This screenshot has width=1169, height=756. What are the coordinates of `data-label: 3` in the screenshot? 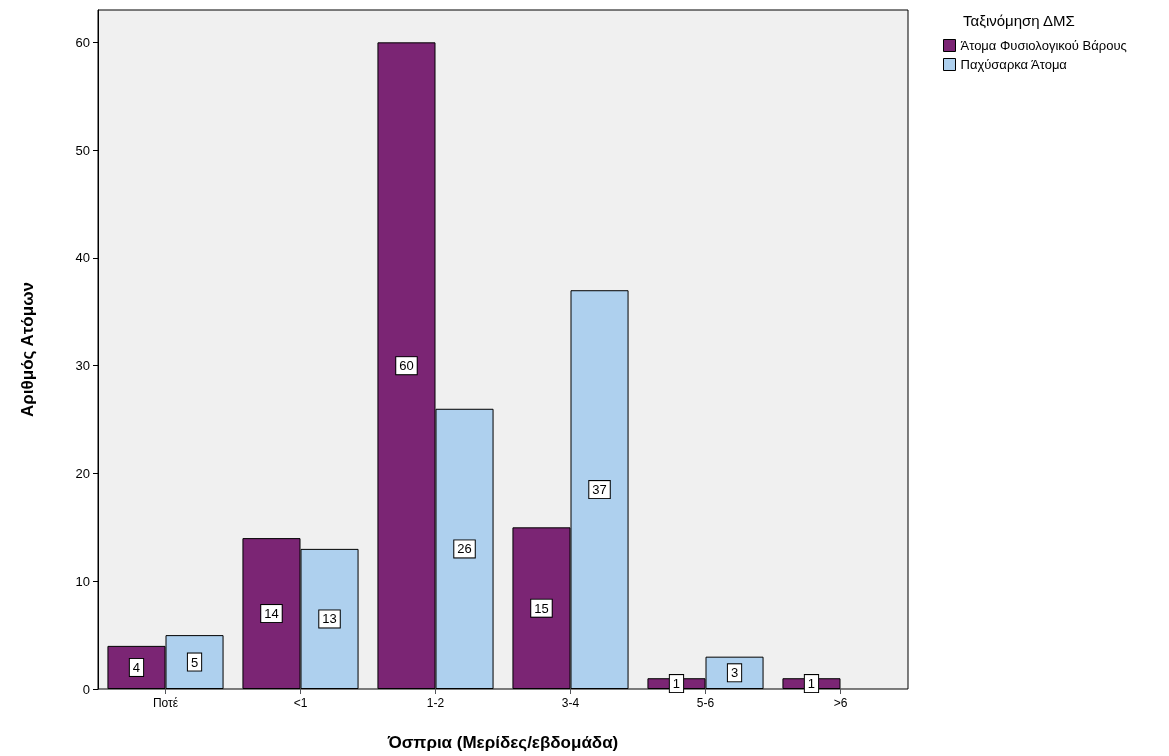 It's located at (734, 673).